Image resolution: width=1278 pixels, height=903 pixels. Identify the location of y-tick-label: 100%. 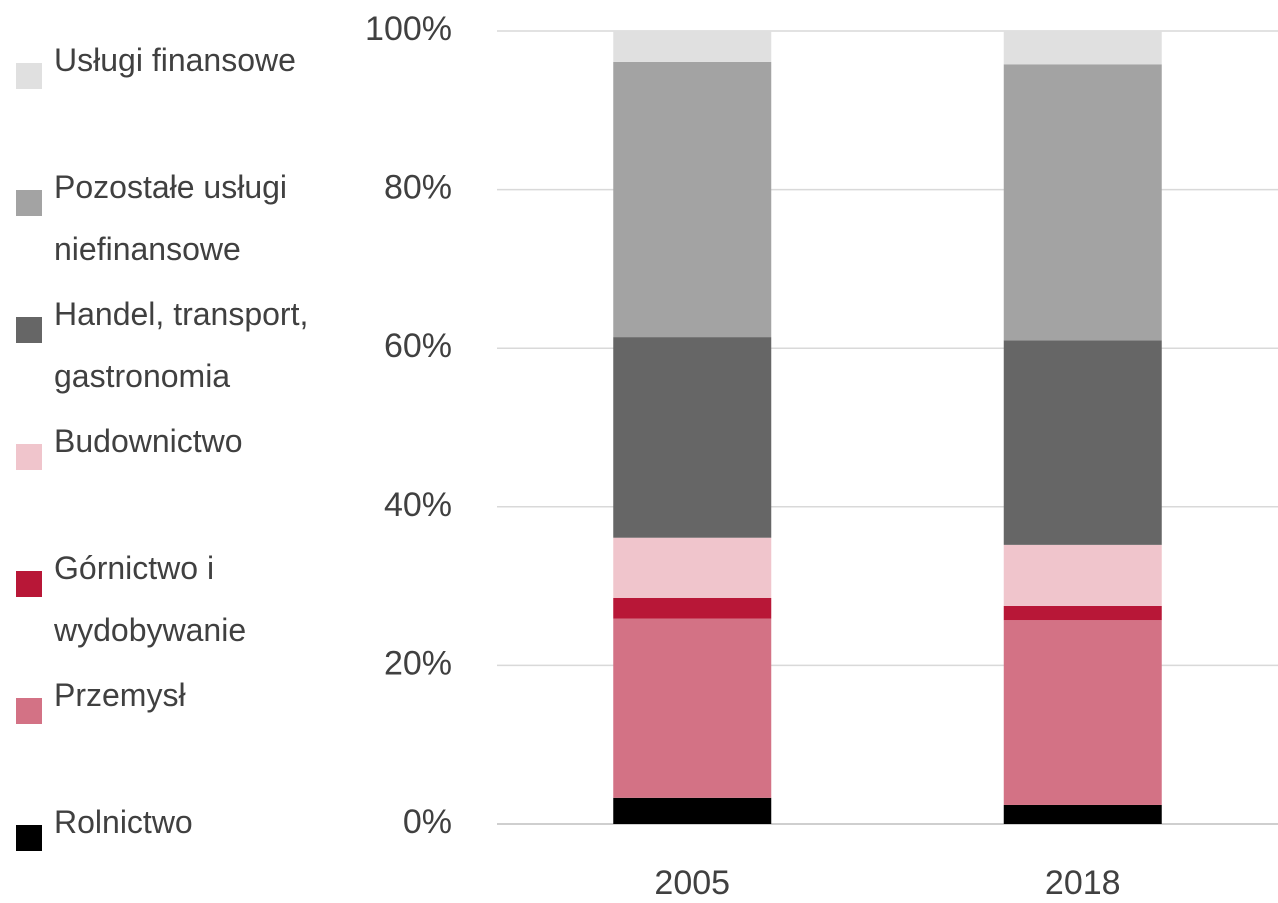
(408, 29).